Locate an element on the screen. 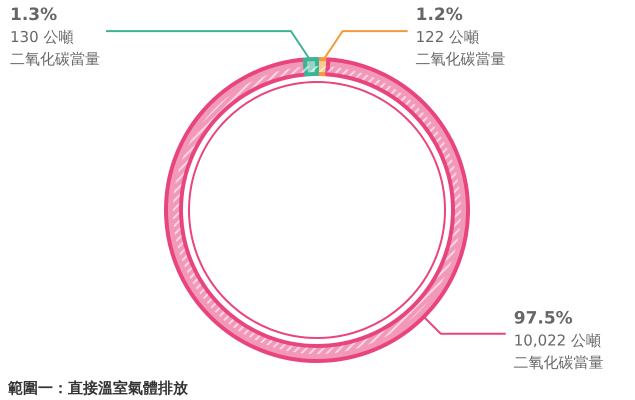  text: 範圍一：直接溫室氣體排放 is located at coordinates (98, 388).